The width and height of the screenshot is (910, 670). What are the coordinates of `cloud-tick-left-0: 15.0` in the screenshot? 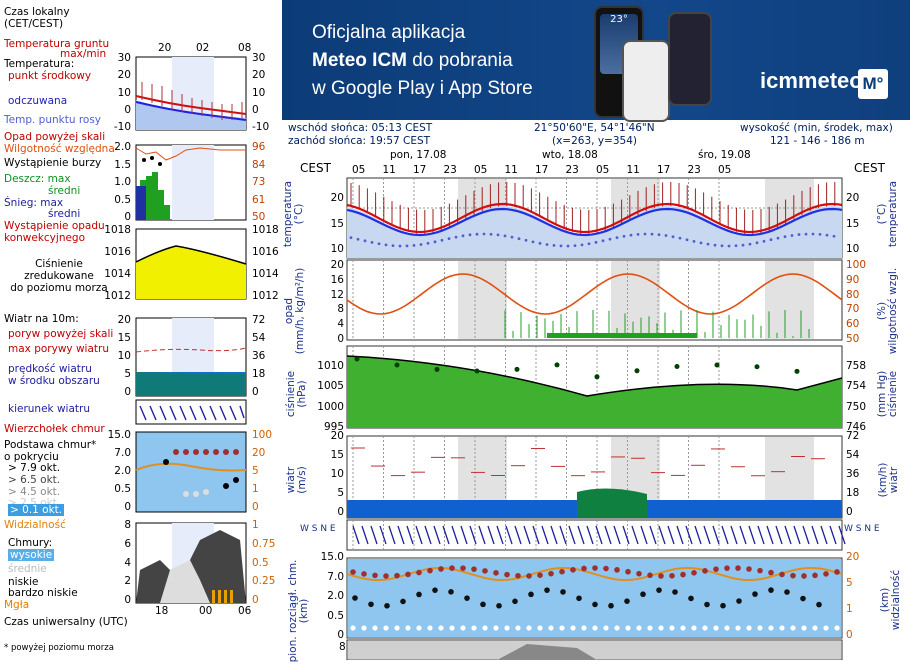 It's located at (332, 557).